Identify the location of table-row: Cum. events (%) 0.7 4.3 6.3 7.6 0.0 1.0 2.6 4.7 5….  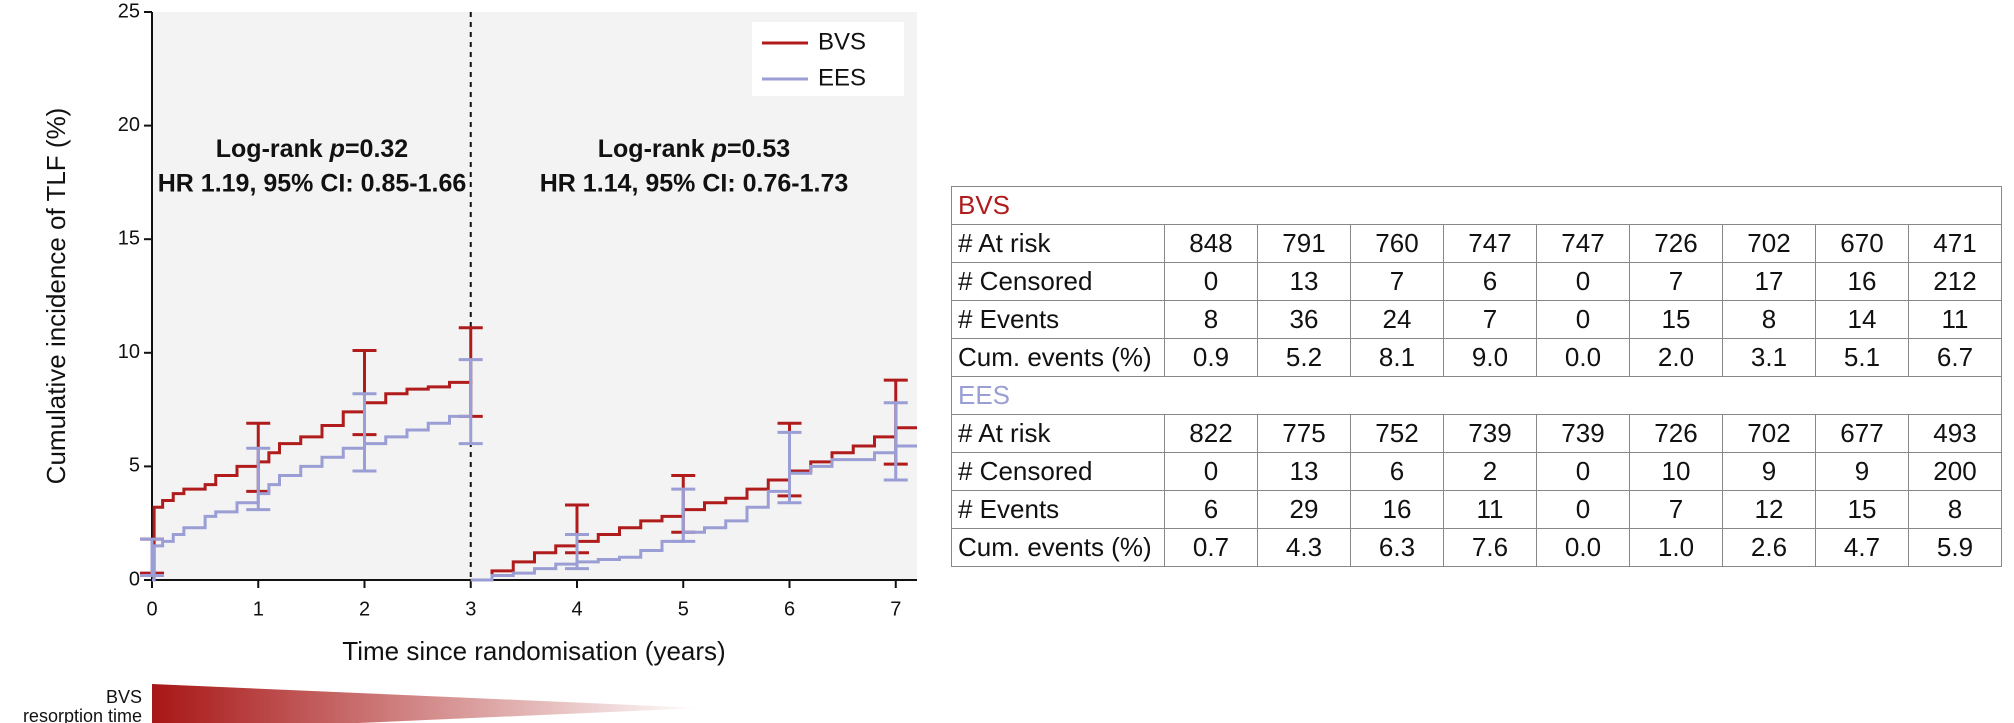
(1476, 547).